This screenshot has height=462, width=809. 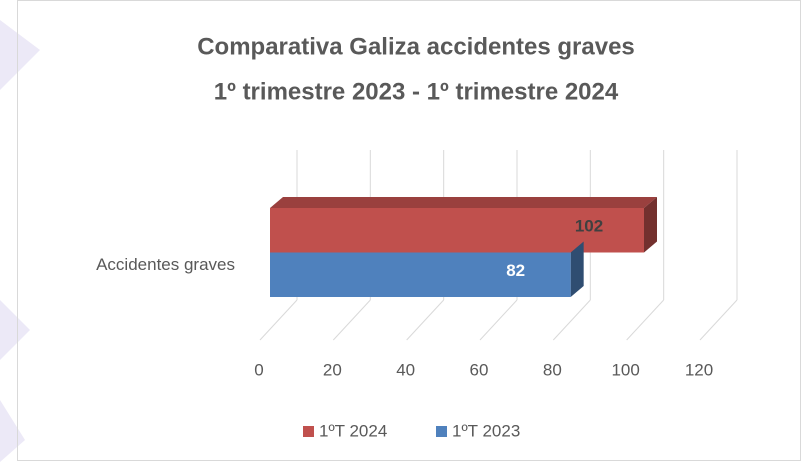 I want to click on legend-label: 1ºT 2023, so click(x=486, y=430).